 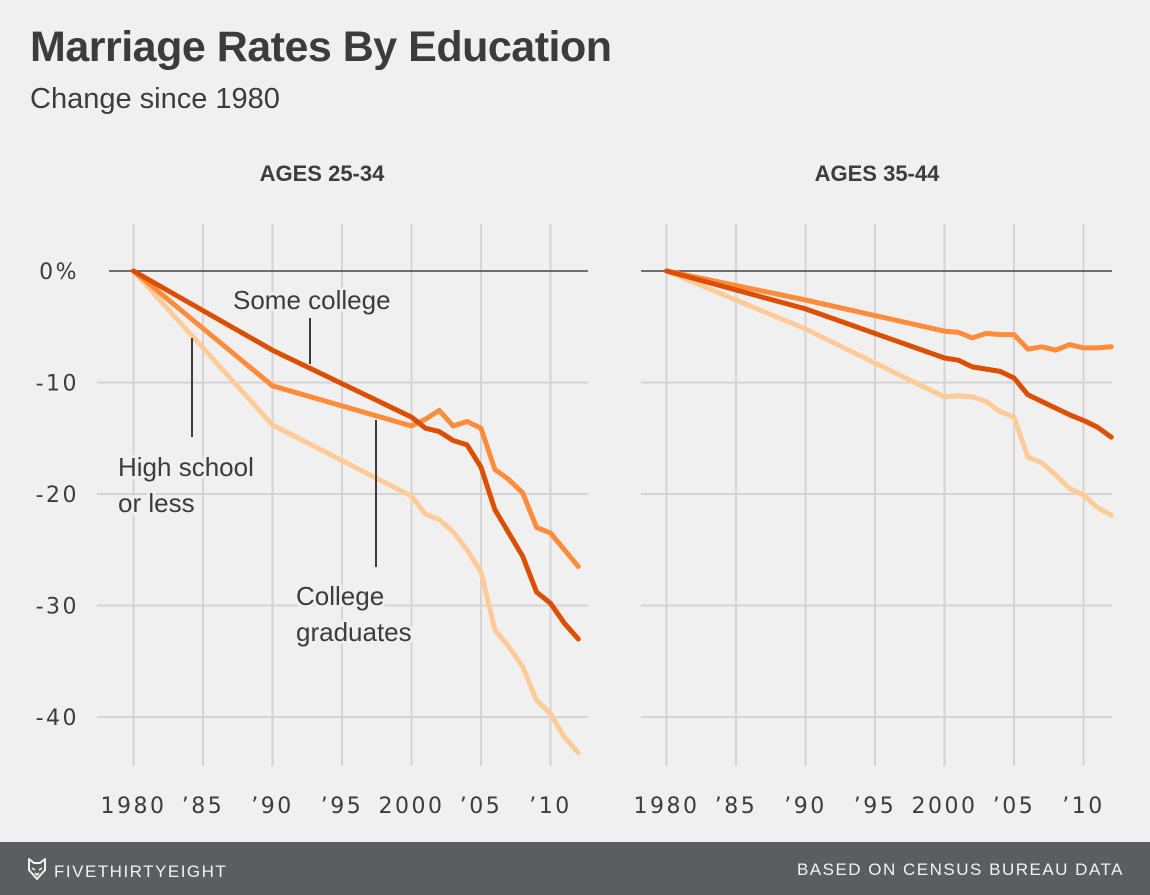 I want to click on chart-subtitle: Change since 1980, so click(x=155, y=99).